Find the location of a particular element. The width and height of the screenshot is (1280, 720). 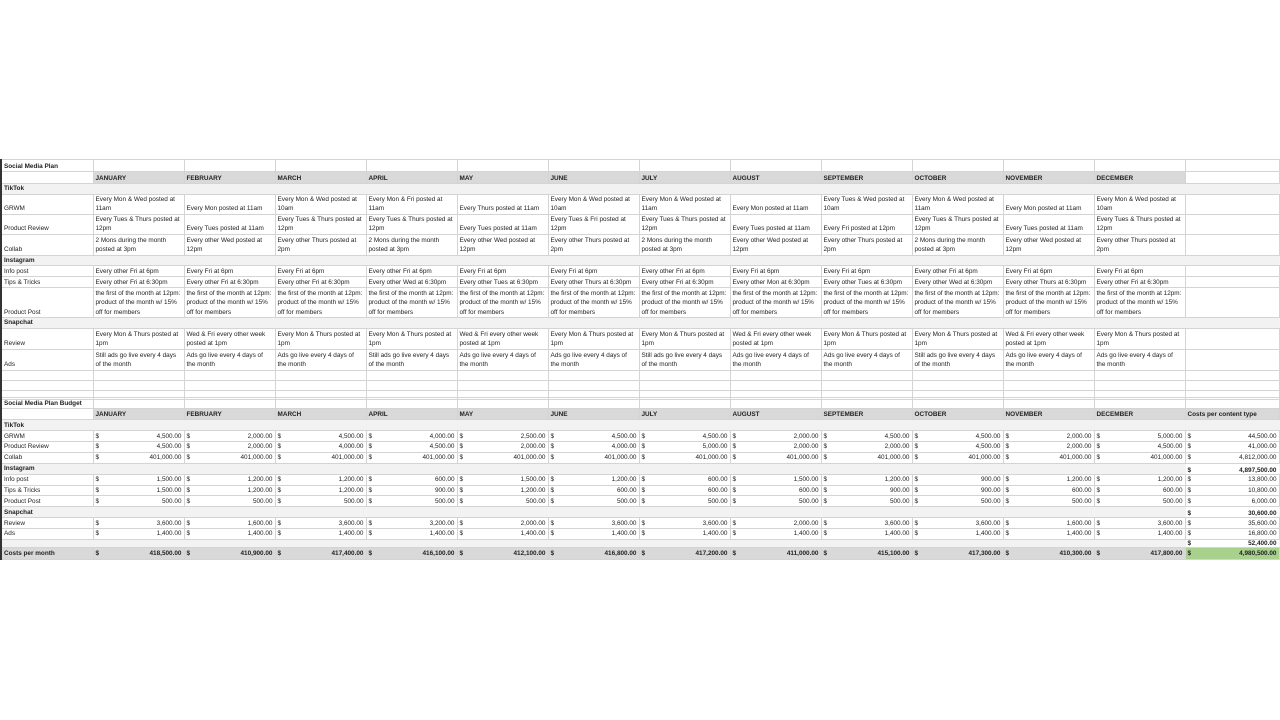

schedule-cell: Every other Wed at 6:30pm is located at coordinates (957, 282).